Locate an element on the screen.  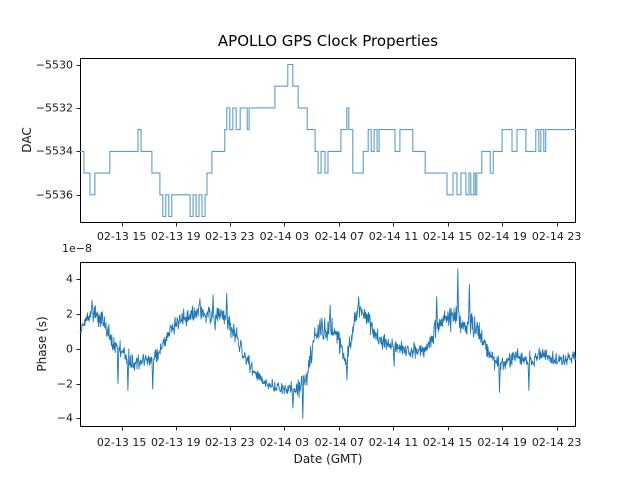
bottom-y-tick-label: −4 is located at coordinates (64, 418).